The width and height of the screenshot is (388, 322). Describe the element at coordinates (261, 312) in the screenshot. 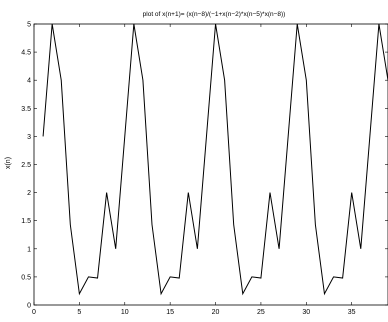

I see `x-tick-label: 25` at that location.